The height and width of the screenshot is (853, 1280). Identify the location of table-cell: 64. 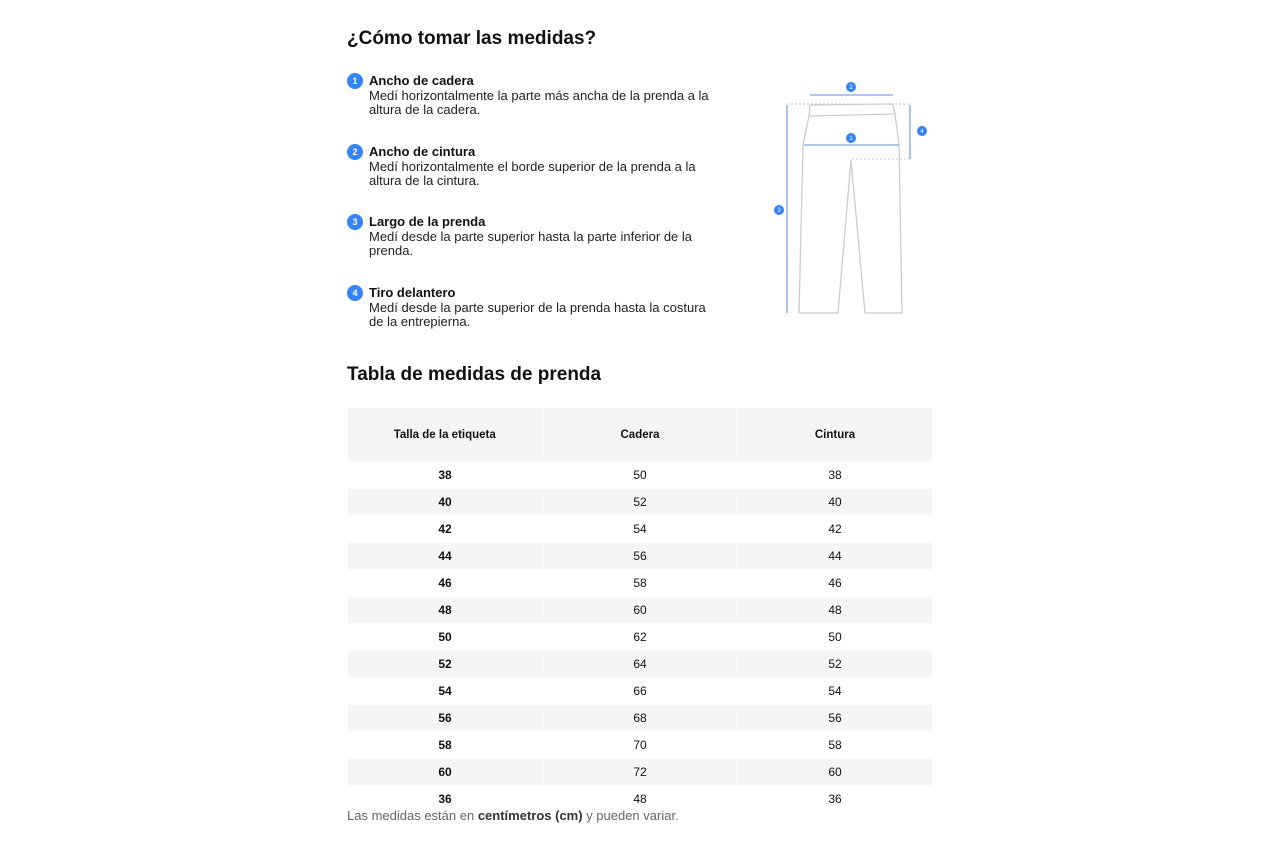
(640, 664).